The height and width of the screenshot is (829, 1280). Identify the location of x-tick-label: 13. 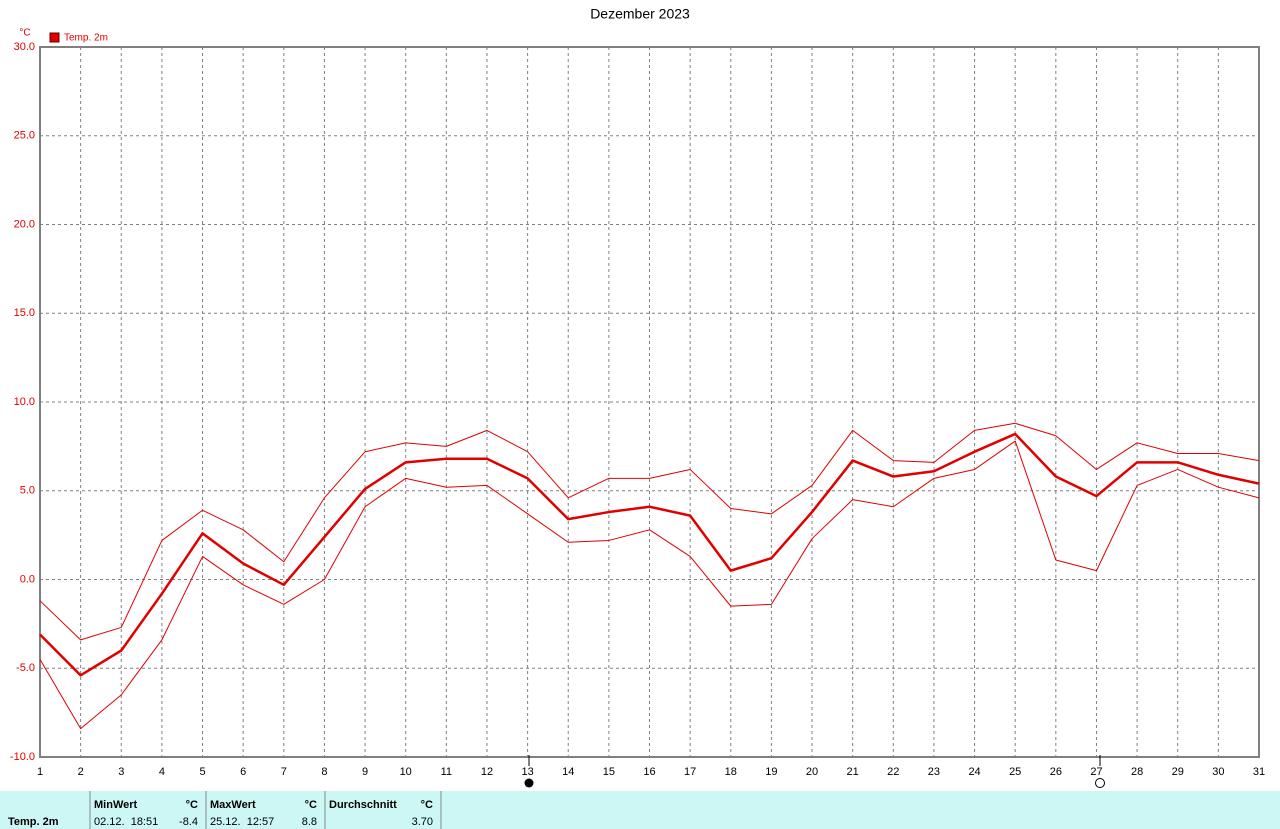
(527, 772).